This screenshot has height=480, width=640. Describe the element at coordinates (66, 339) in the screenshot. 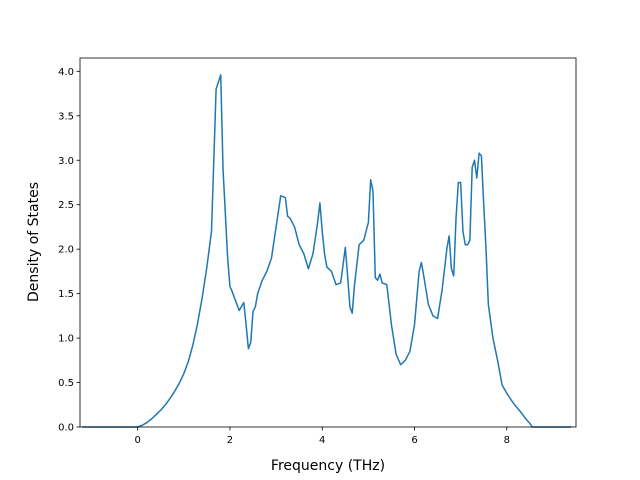

I see `y-tick-label: 1.0` at that location.